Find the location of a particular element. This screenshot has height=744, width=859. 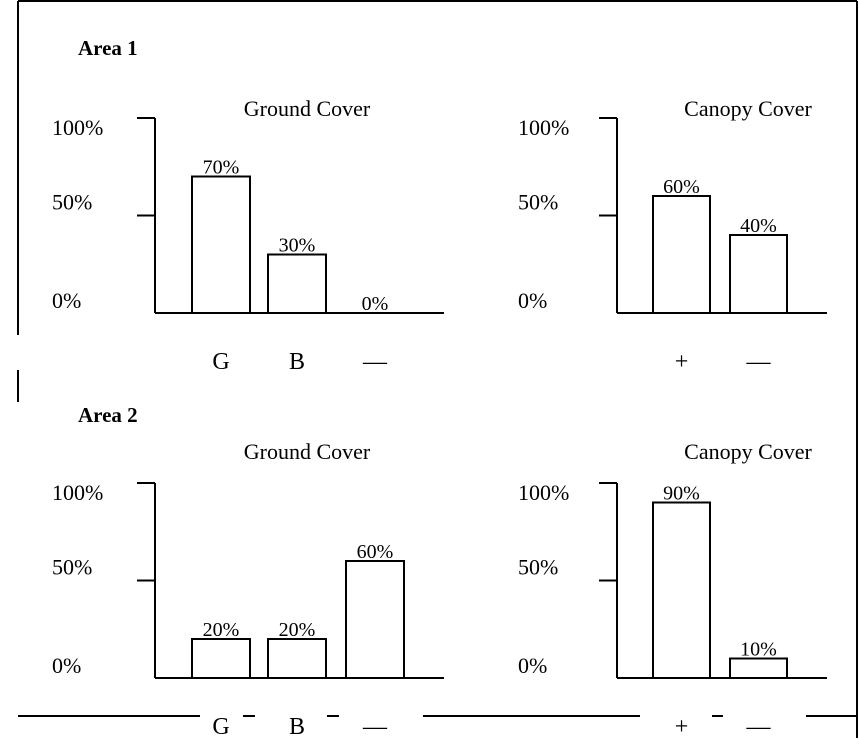

data-label: 0% is located at coordinates (375, 304).